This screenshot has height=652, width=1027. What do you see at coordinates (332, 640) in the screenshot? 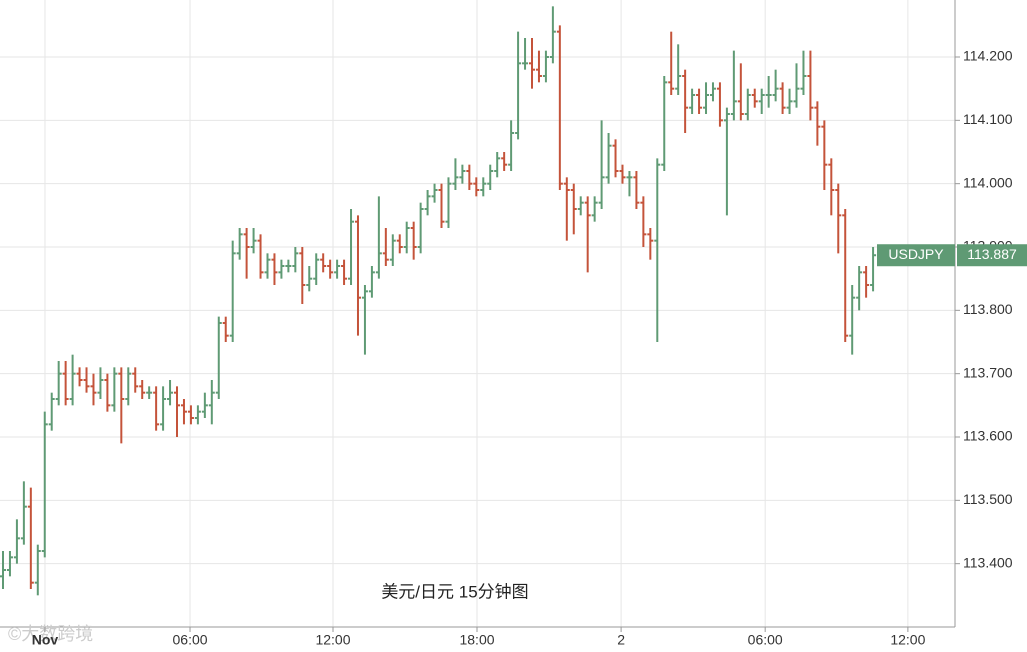
I see `x-tick-label: 12:00` at bounding box center [332, 640].